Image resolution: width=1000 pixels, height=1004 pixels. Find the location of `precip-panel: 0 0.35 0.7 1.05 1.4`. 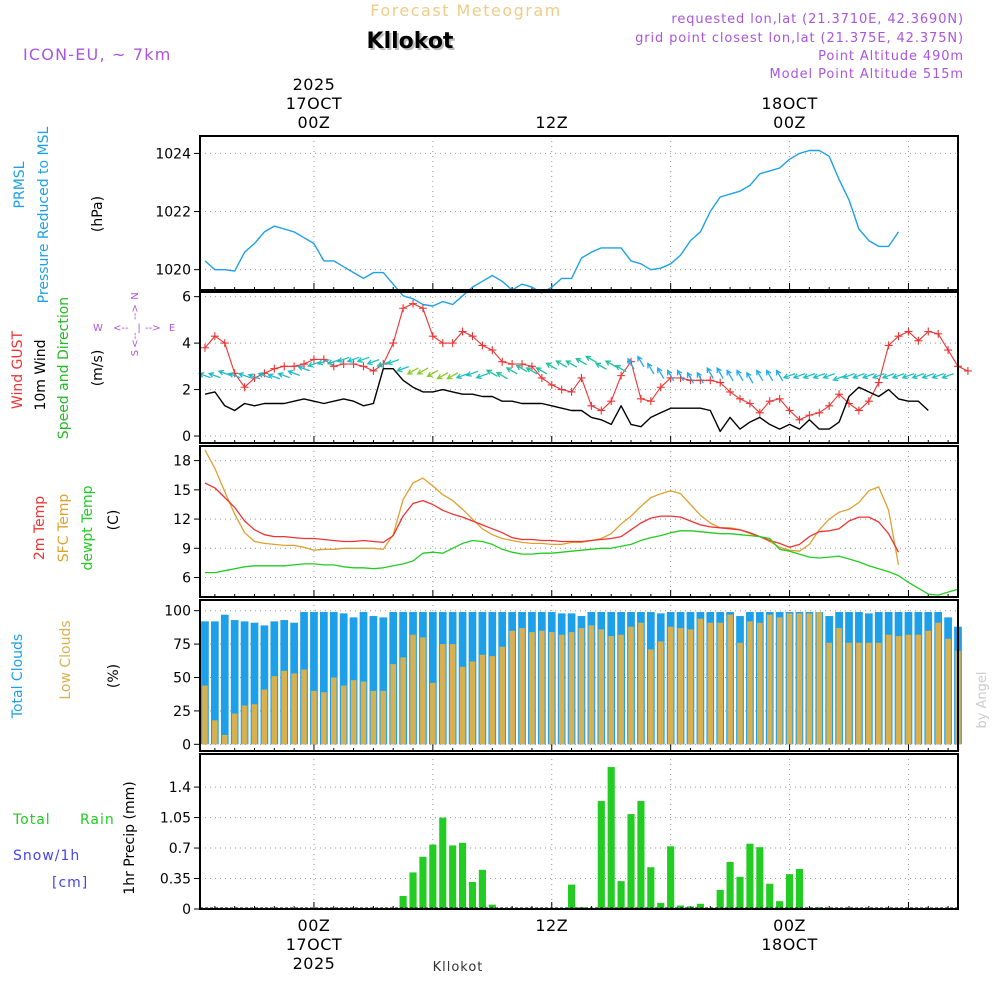

precip-panel: 0 0.35 0.7 1.05 1.4 is located at coordinates (559, 835).